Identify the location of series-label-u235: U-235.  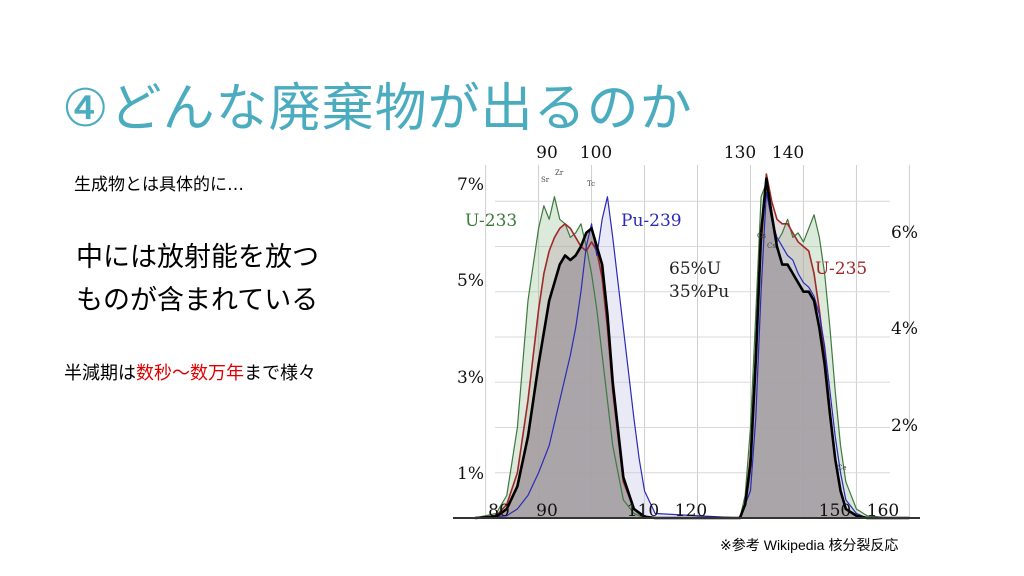
(841, 269).